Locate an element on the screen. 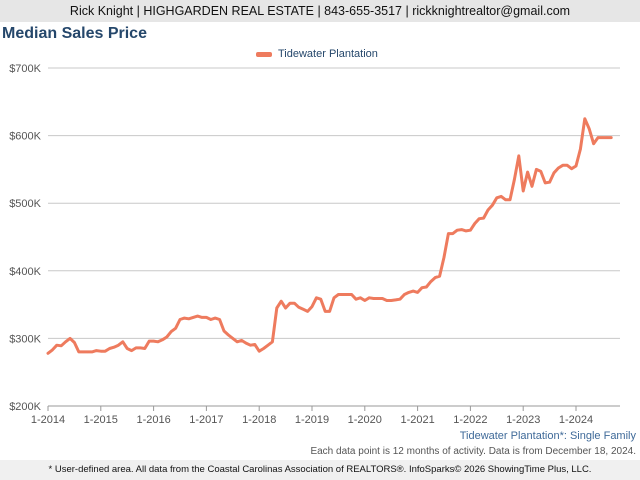  x-tick-label: 1-2015 is located at coordinates (101, 420).